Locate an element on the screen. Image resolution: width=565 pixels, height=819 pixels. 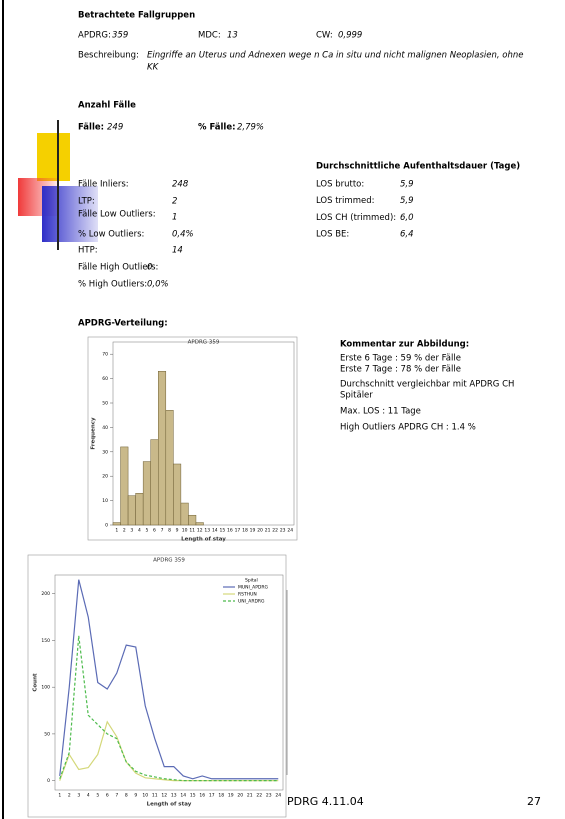
text: LOS brutto: is located at coordinates (340, 185).